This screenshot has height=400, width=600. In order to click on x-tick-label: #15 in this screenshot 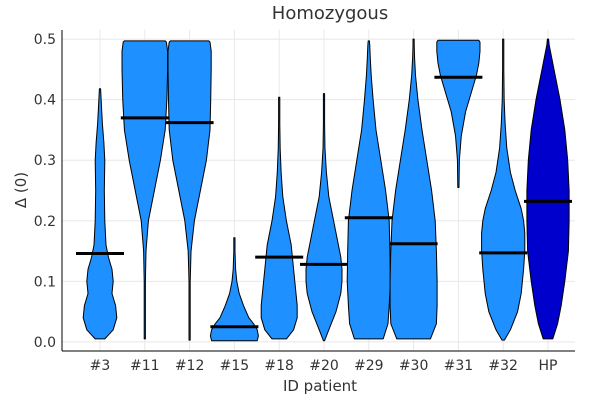, I will do `click(235, 366)`.